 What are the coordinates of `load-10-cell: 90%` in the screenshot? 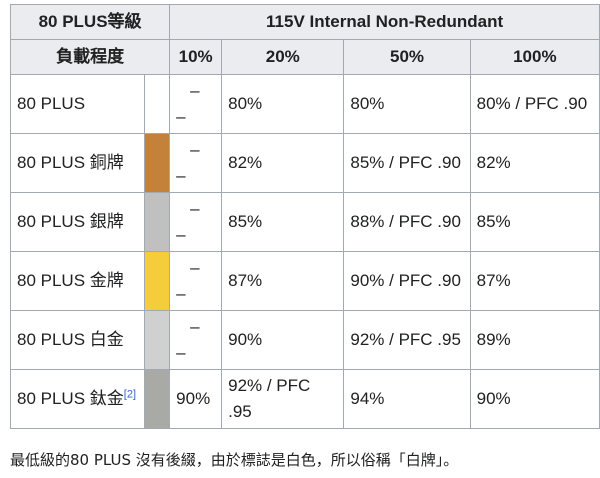 It's located at (196, 399).